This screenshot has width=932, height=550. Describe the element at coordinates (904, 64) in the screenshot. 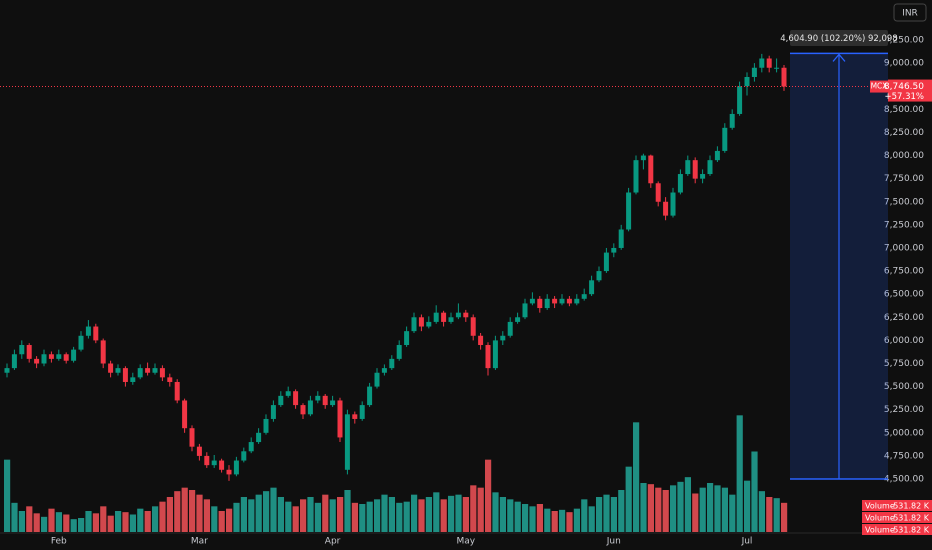

I see `y-tick-label: 9,000.00` at that location.